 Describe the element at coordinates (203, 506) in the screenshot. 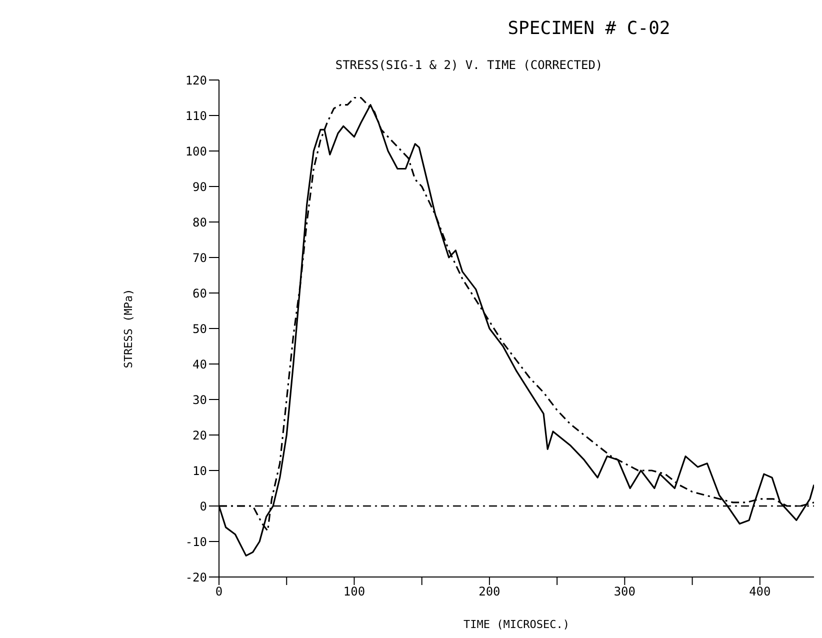

I see `y-tick-label: 0` at that location.